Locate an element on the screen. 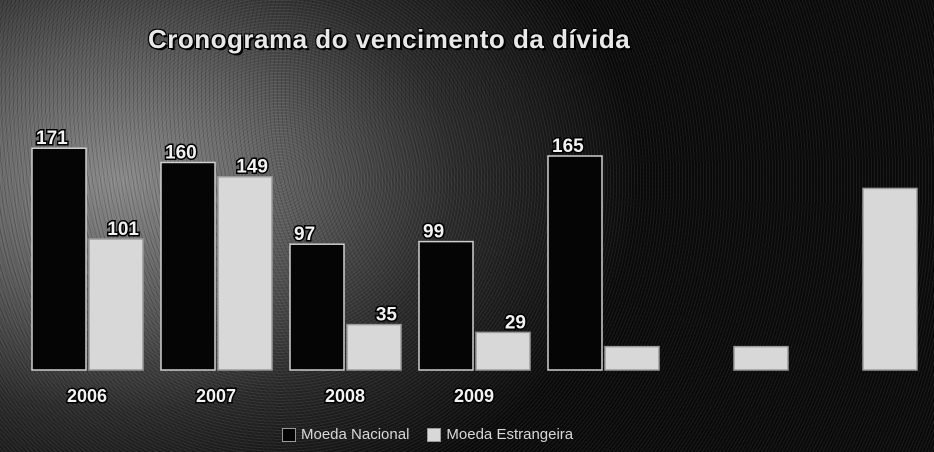 The width and height of the screenshot is (934, 452). legend-swatch-moeda-nacional is located at coordinates (289, 434).